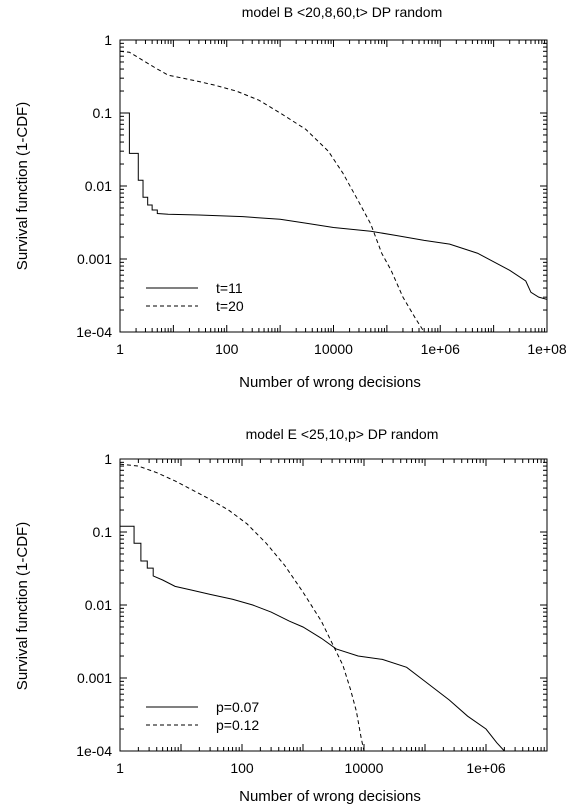  Describe the element at coordinates (202, 716) in the screenshot. I see `legend: p=0.07 p=0.12` at that location.